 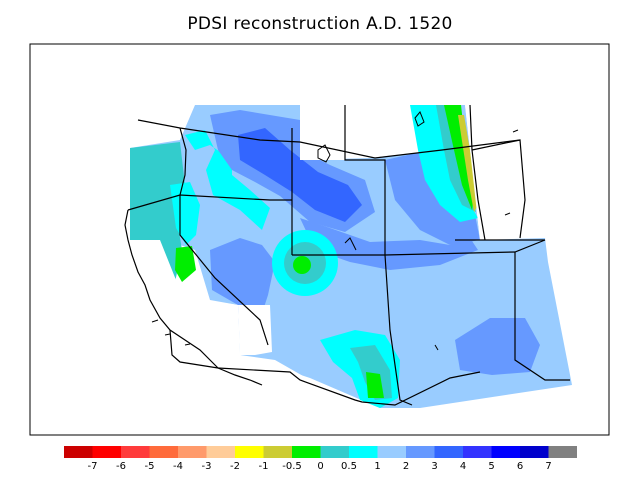 I want to click on border-montana-east, so click(x=477, y=172).